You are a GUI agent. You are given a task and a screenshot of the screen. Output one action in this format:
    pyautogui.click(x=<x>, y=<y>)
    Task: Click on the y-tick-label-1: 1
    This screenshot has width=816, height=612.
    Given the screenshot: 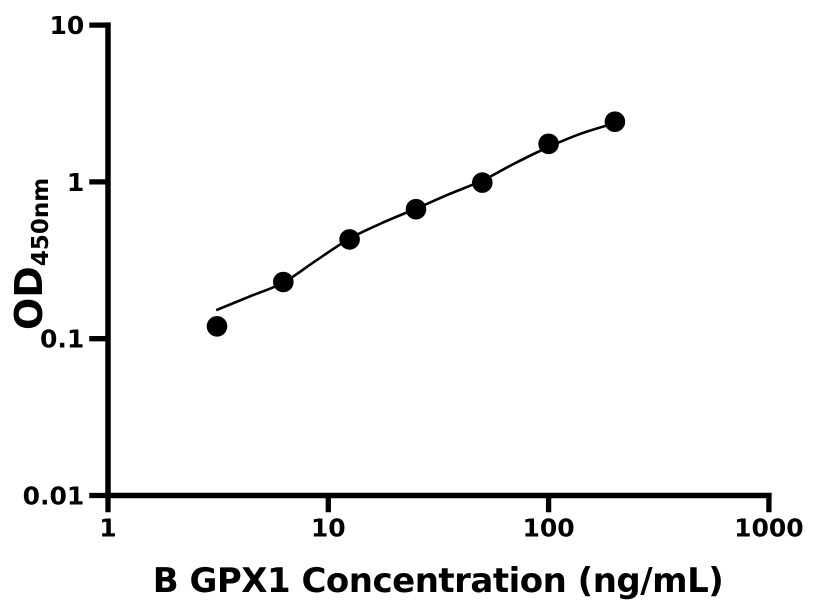 What is the action you would take?
    pyautogui.click(x=75, y=182)
    